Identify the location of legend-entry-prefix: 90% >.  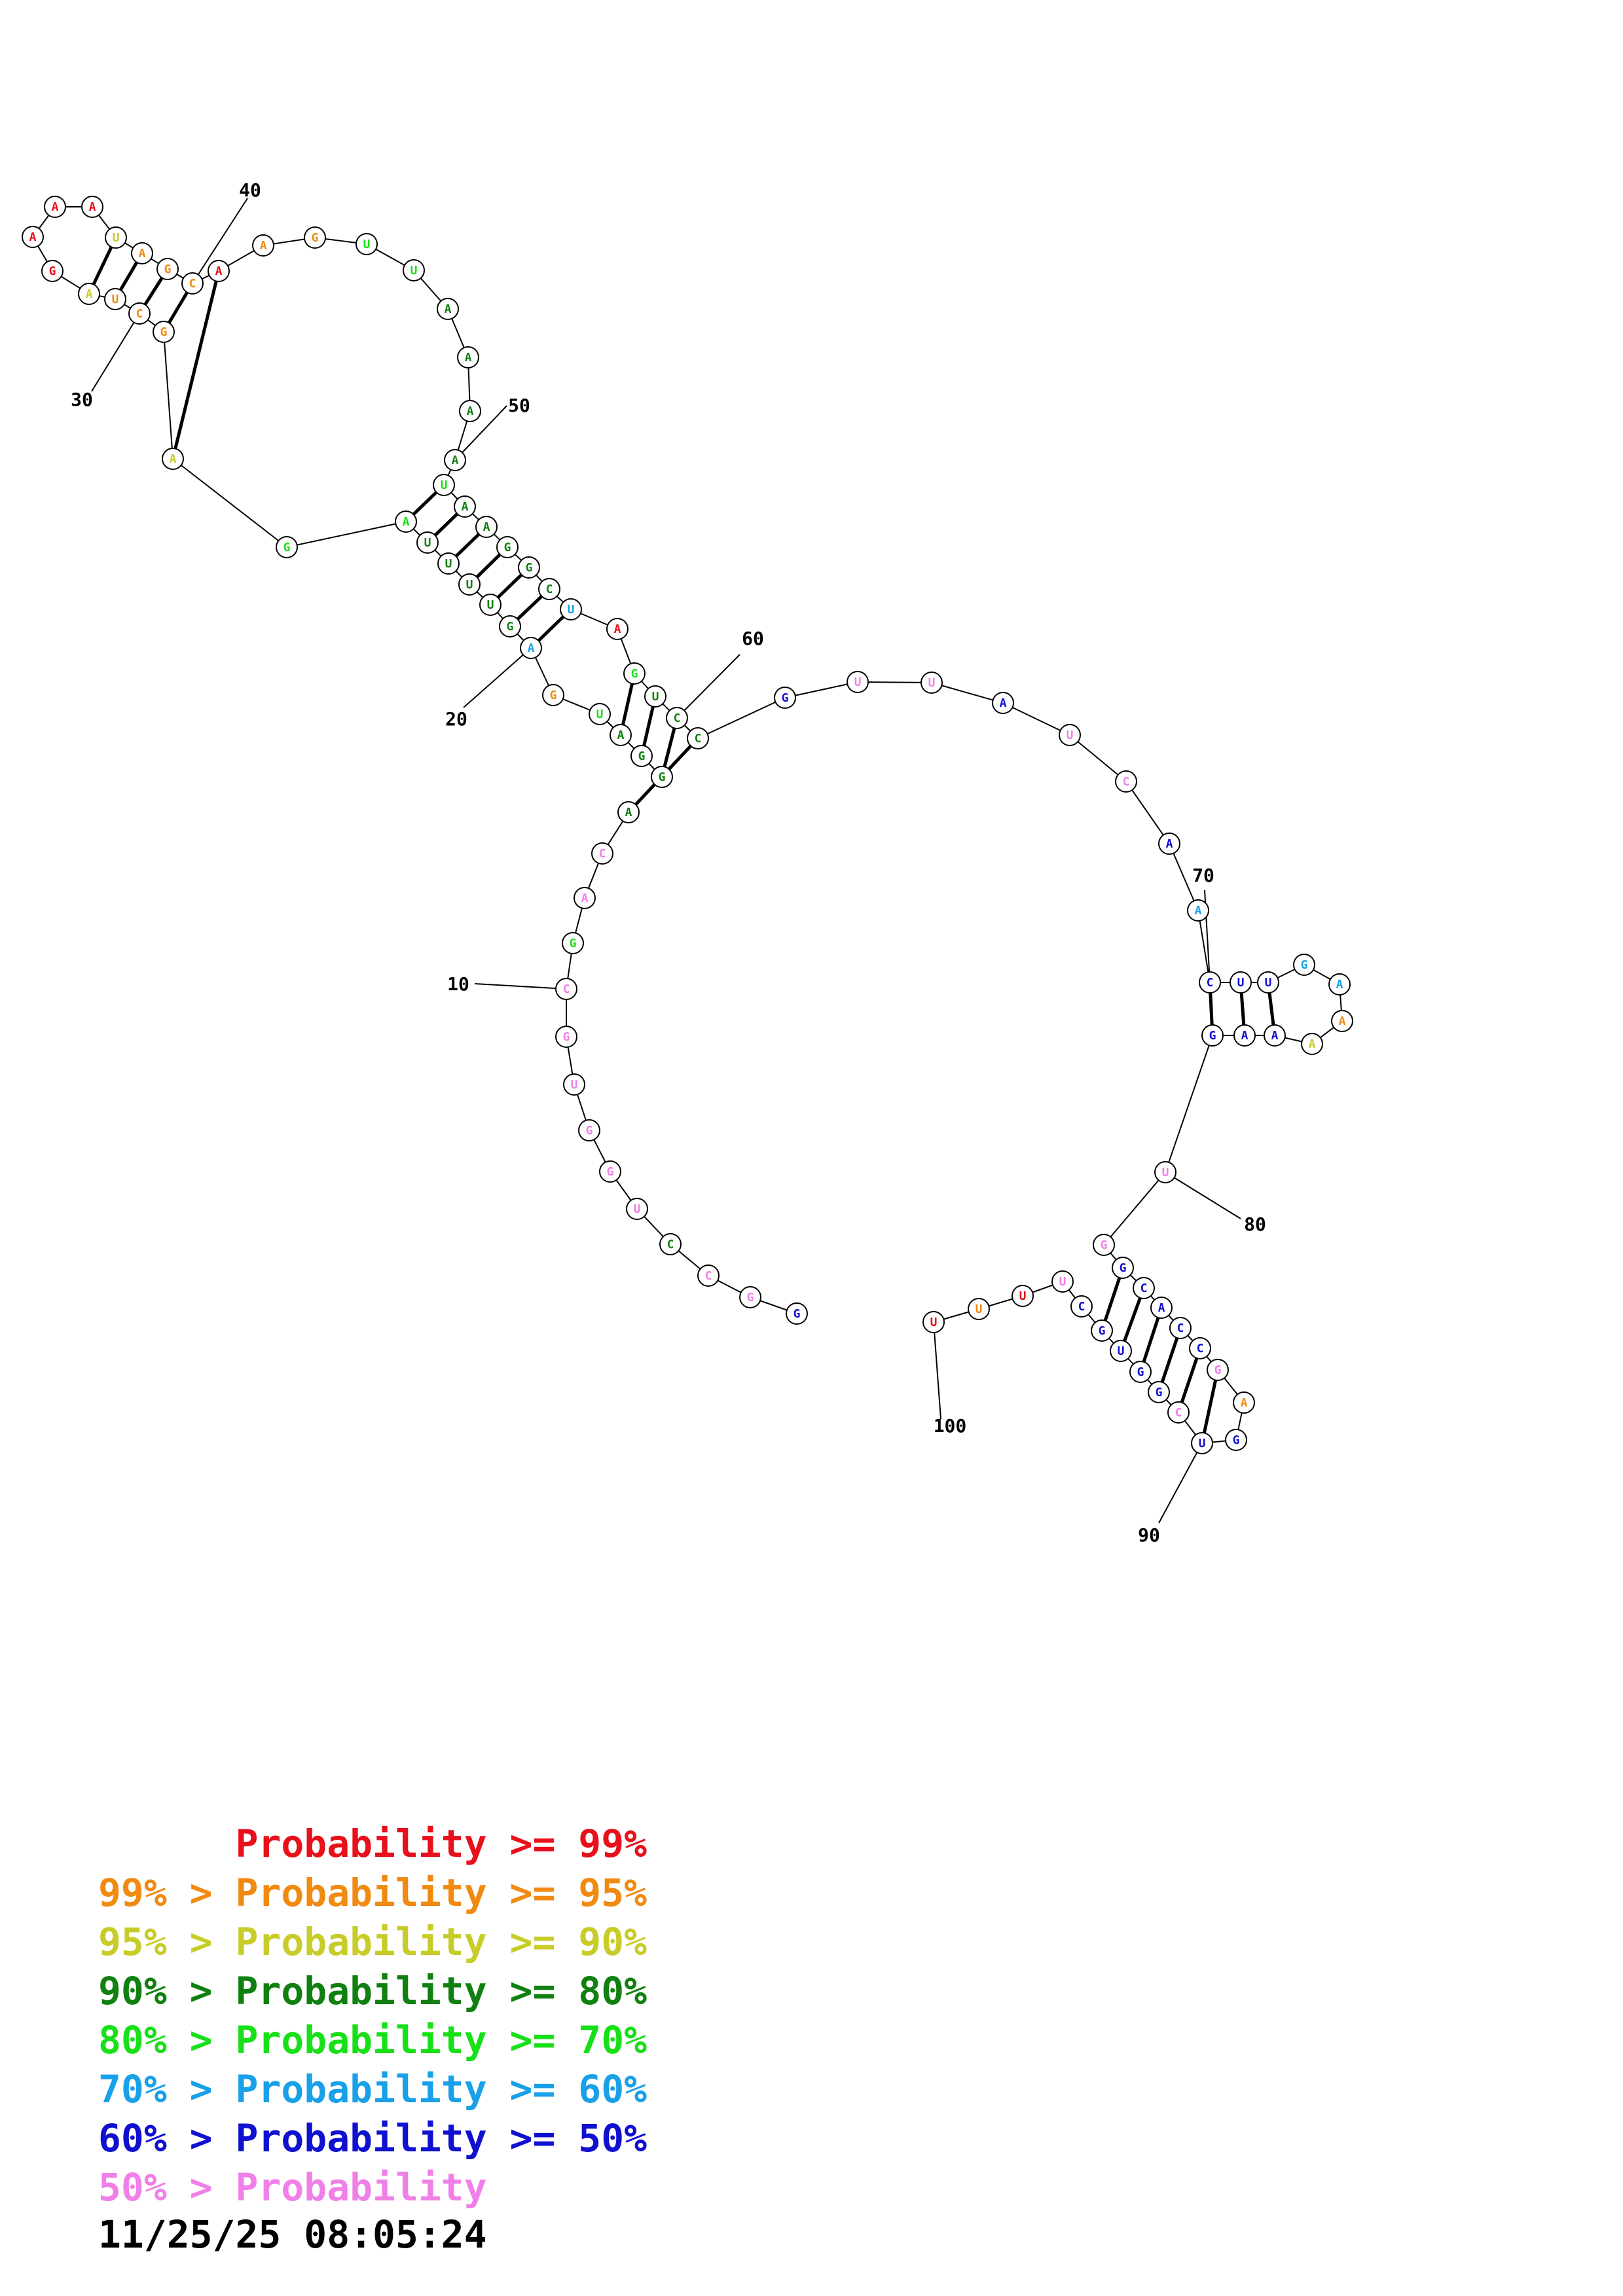
(167, 1991).